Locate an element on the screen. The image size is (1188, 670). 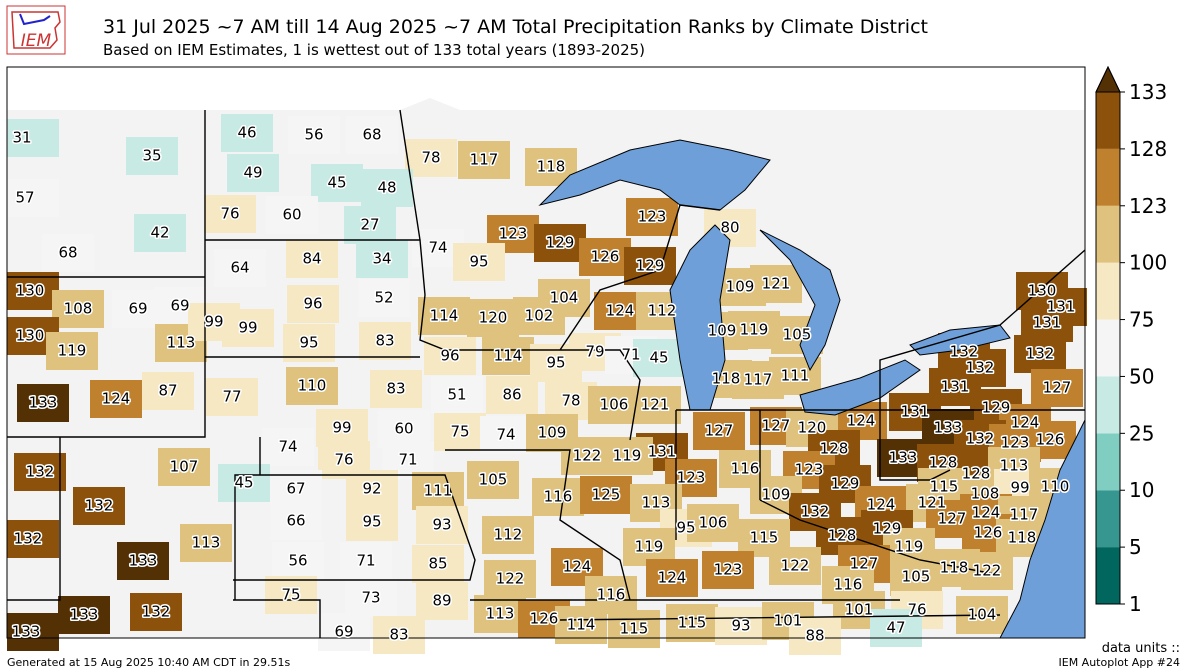
colorbar-tick-label: 1 is located at coordinates (1135, 604).